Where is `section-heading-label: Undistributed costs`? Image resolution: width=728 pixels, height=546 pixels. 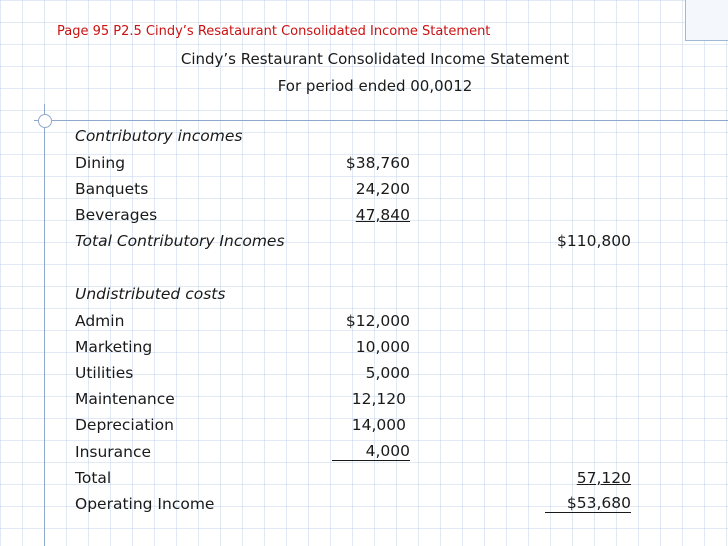
section-heading-label: Undistributed costs is located at coordinates (150, 294).